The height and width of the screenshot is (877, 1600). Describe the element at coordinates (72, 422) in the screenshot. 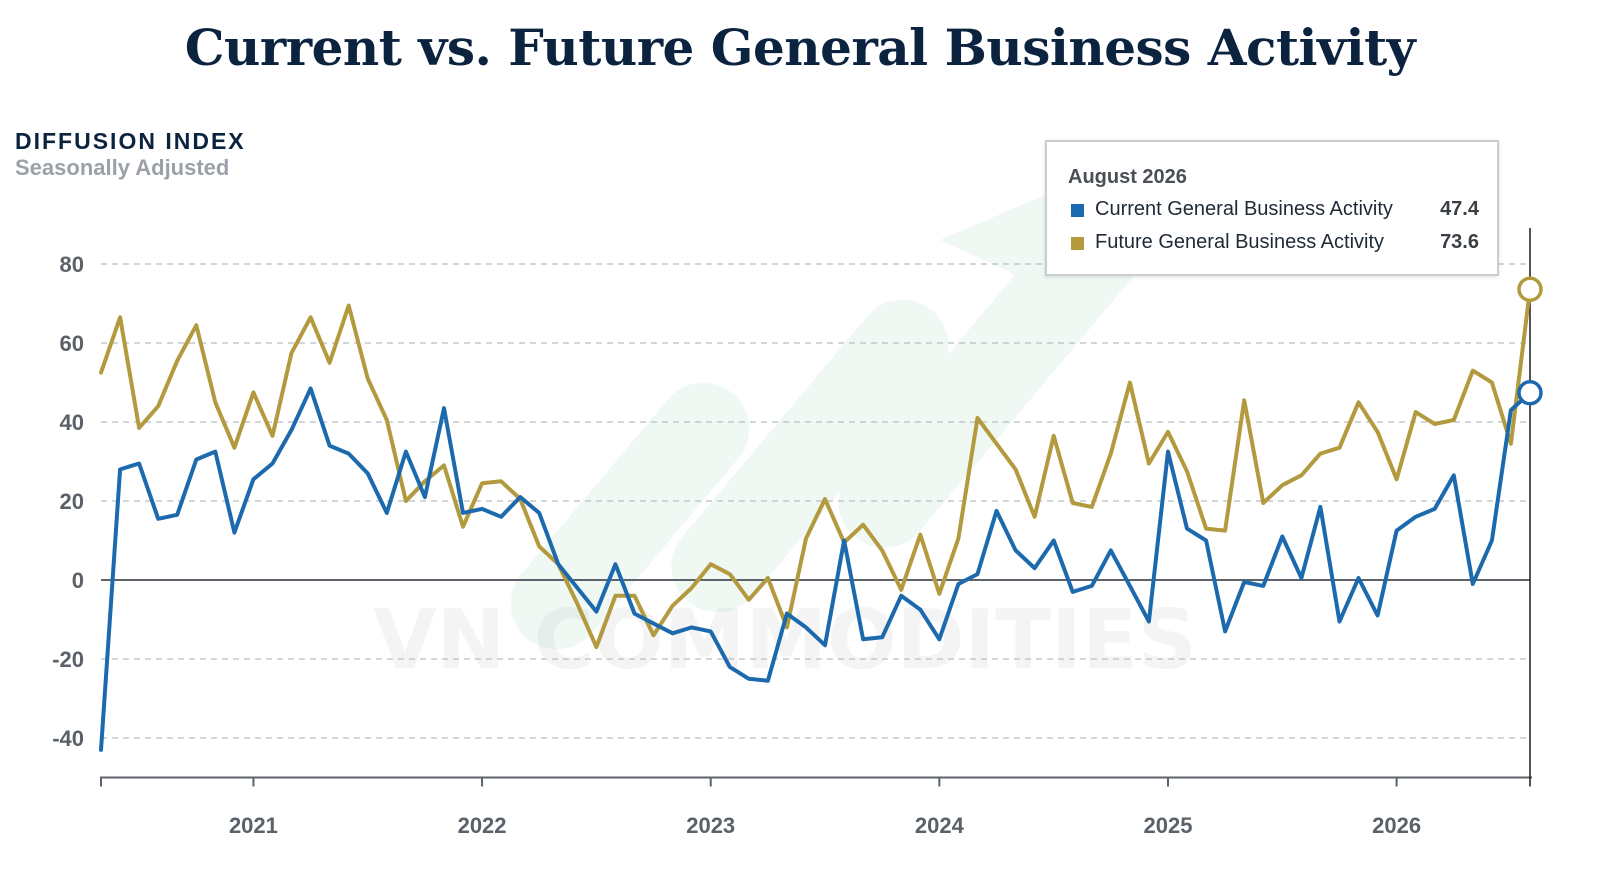

I see `y-tick-label: 40` at that location.